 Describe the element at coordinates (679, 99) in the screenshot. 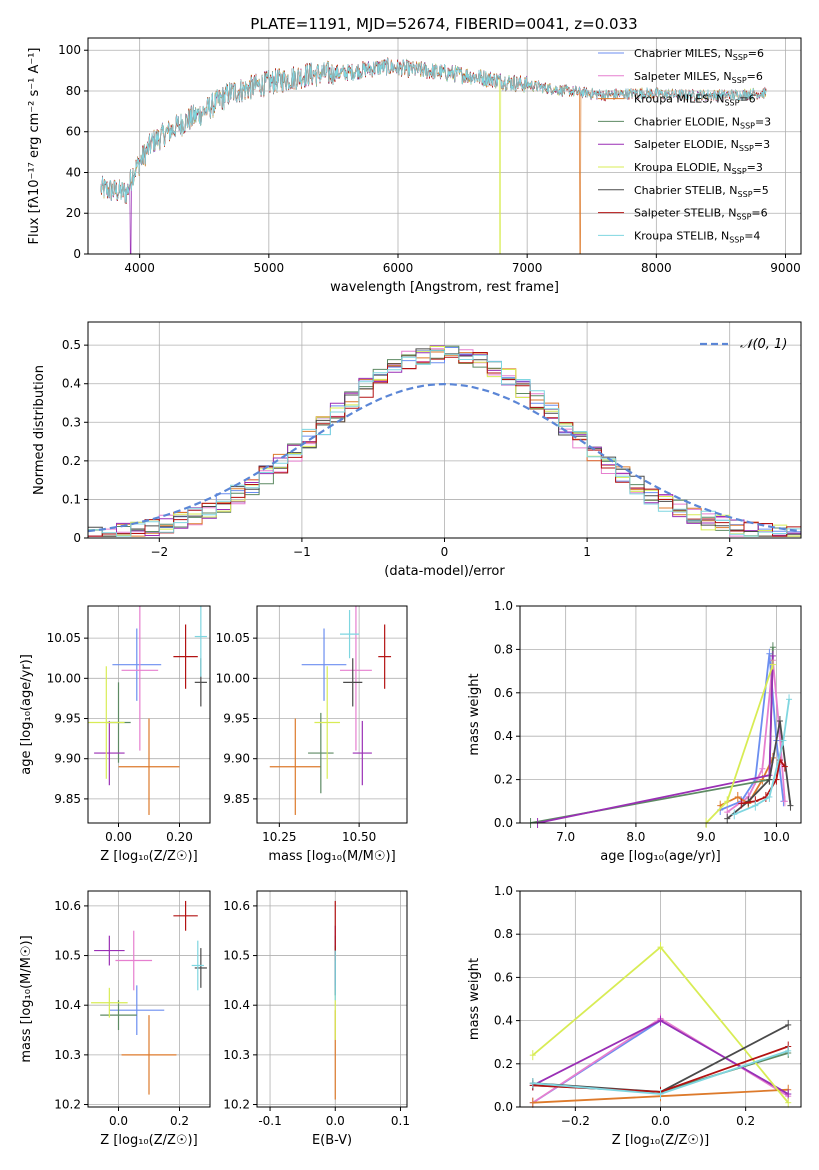

I see `legend-name: Kroupa MILES, N` at that location.